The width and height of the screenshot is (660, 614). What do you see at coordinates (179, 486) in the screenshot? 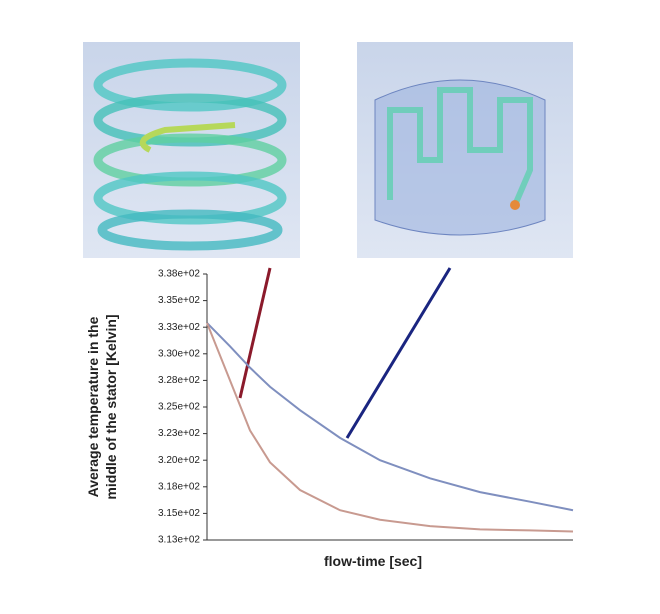
I see `y-tick-label: 3.18e+02` at bounding box center [179, 486].